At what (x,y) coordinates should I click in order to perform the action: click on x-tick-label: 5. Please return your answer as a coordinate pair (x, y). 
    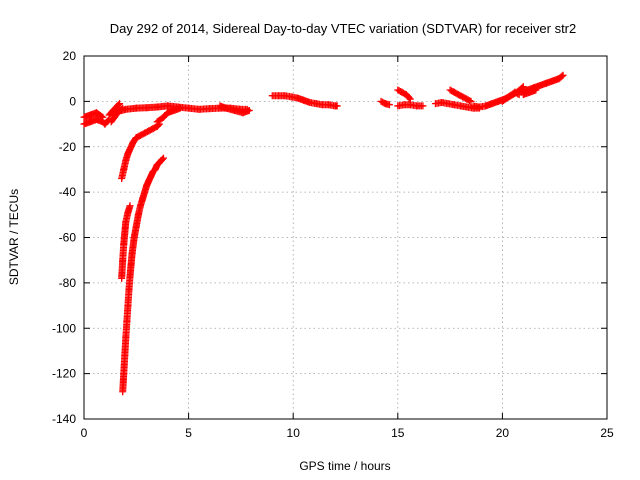
    Looking at the image, I should click on (188, 433).